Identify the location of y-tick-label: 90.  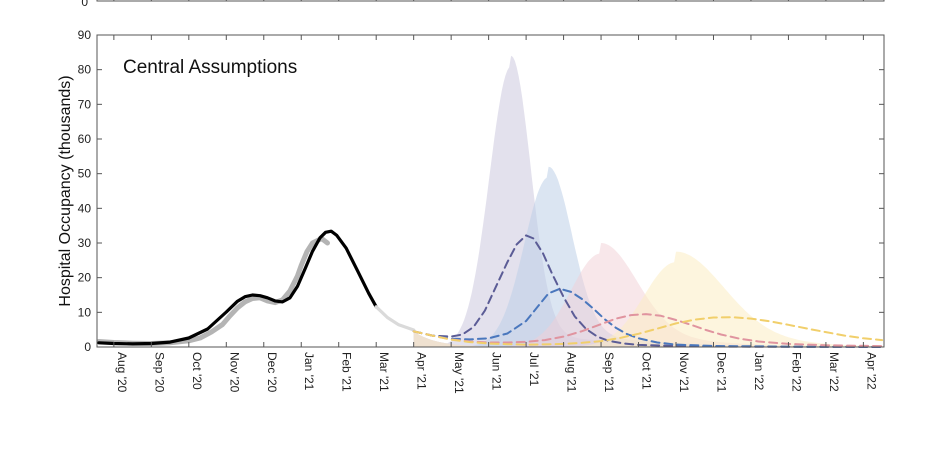
(85, 35).